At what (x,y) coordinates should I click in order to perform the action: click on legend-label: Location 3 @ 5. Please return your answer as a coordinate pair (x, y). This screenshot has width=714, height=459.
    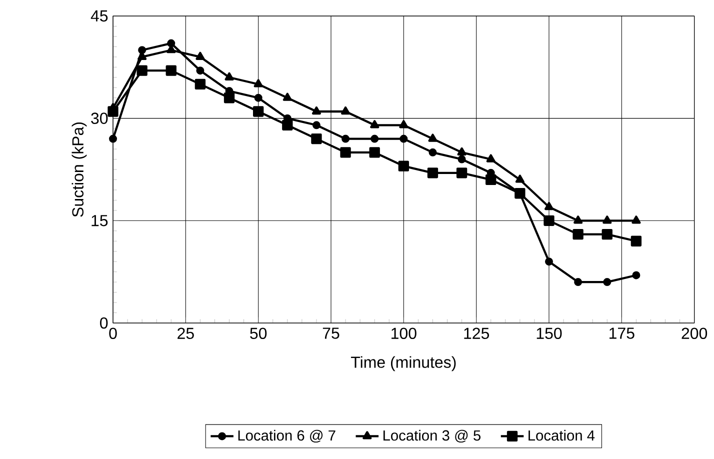
    Looking at the image, I should click on (431, 436).